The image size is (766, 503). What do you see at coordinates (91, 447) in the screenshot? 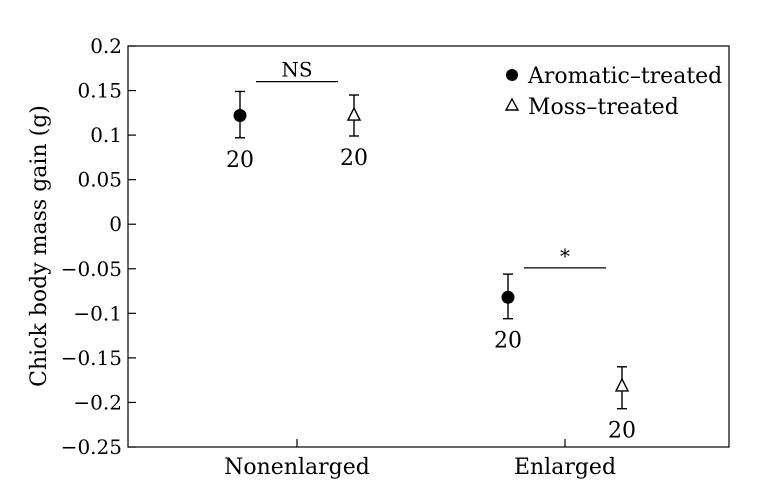
I see `y-tick-label: −0.25` at bounding box center [91, 447].